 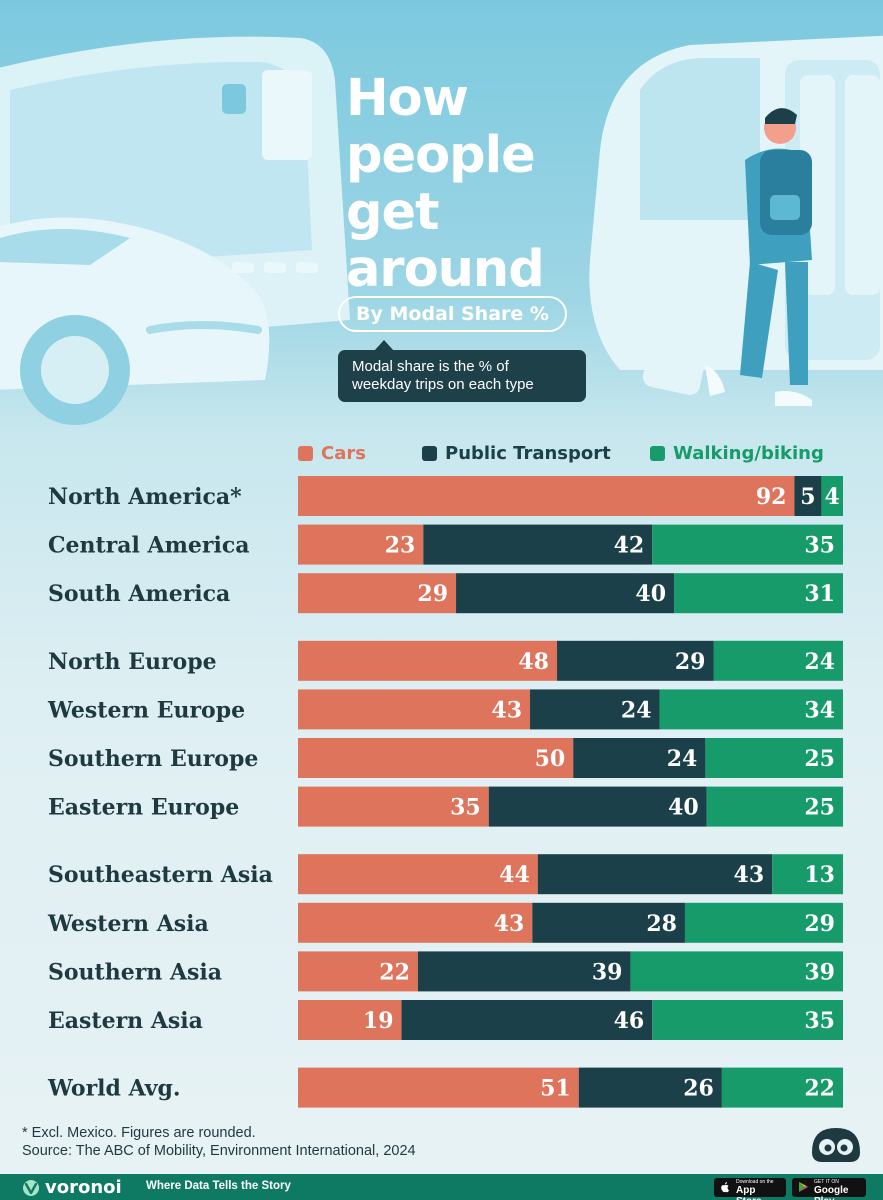 I want to click on bar-walking-biking-world-avg, so click(x=782, y=1087).